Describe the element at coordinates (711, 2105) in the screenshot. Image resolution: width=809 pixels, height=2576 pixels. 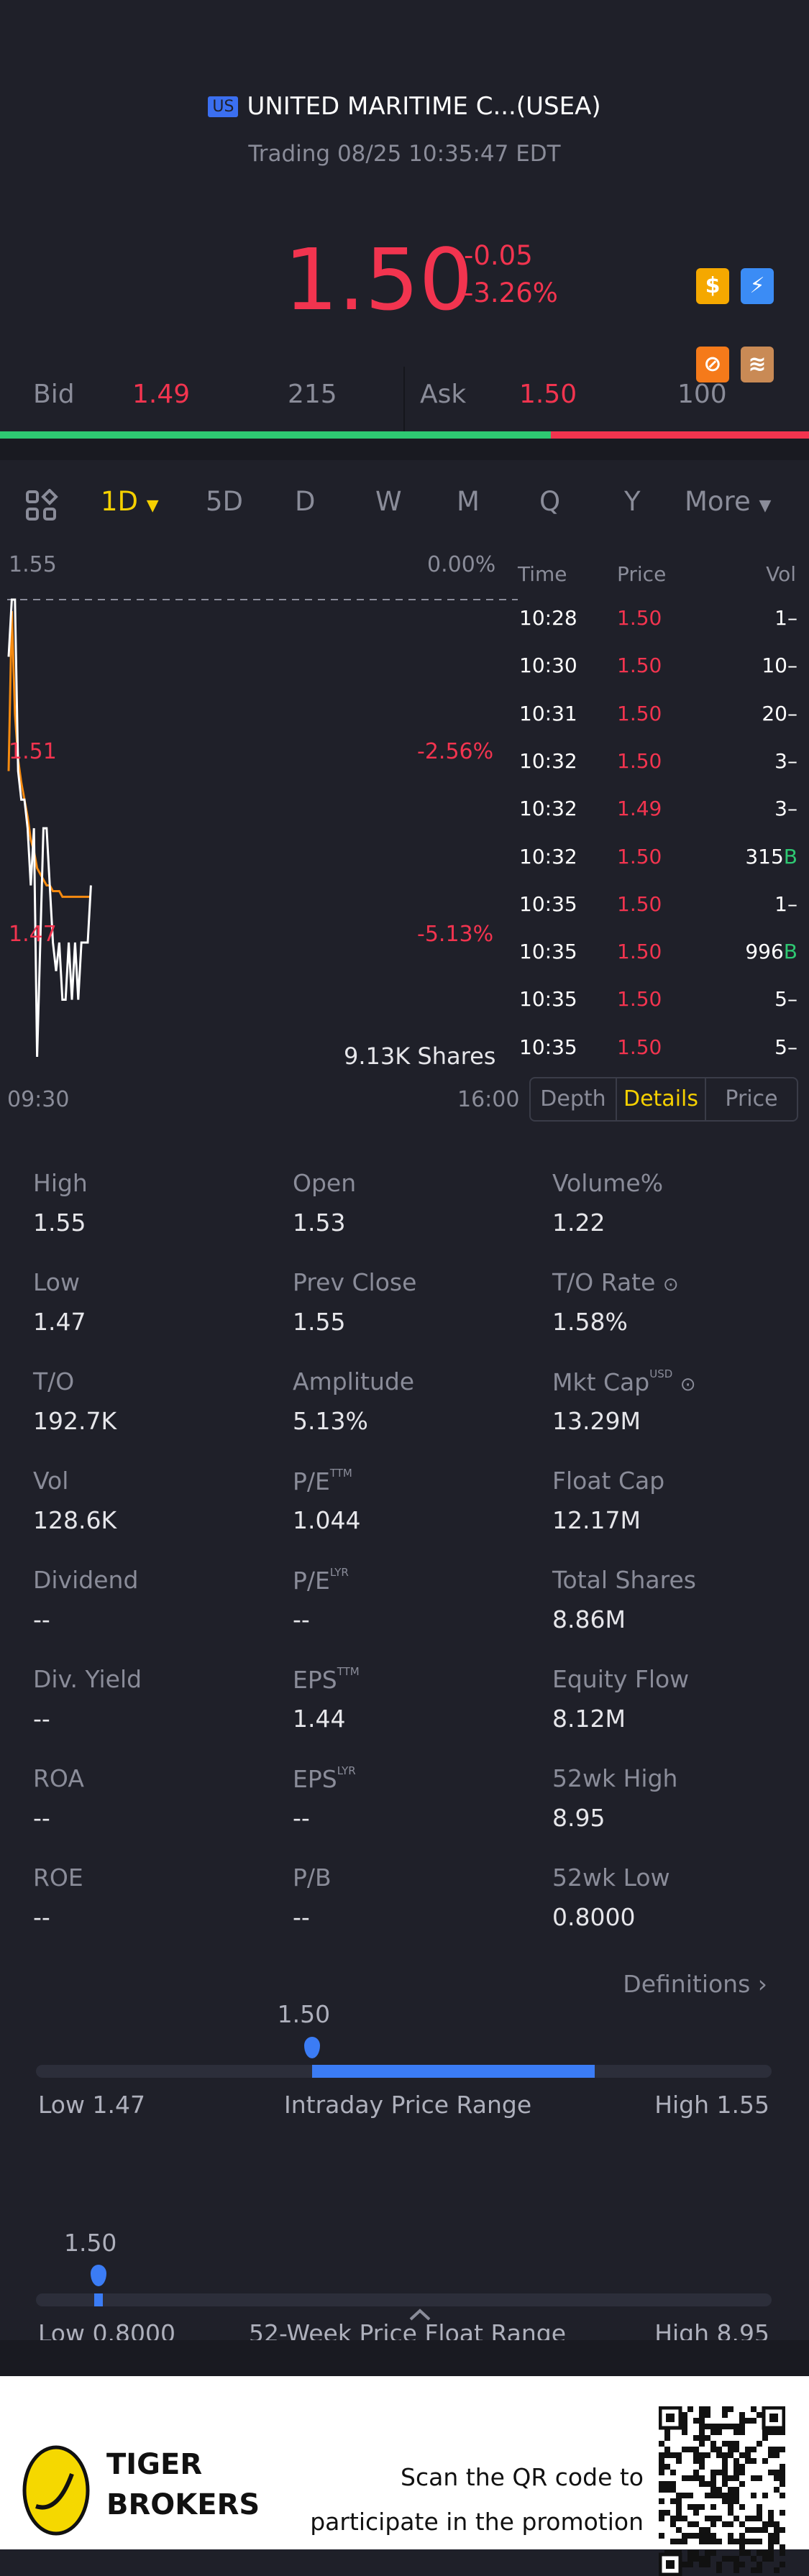
I see `intraday-high: High 1.55` at that location.